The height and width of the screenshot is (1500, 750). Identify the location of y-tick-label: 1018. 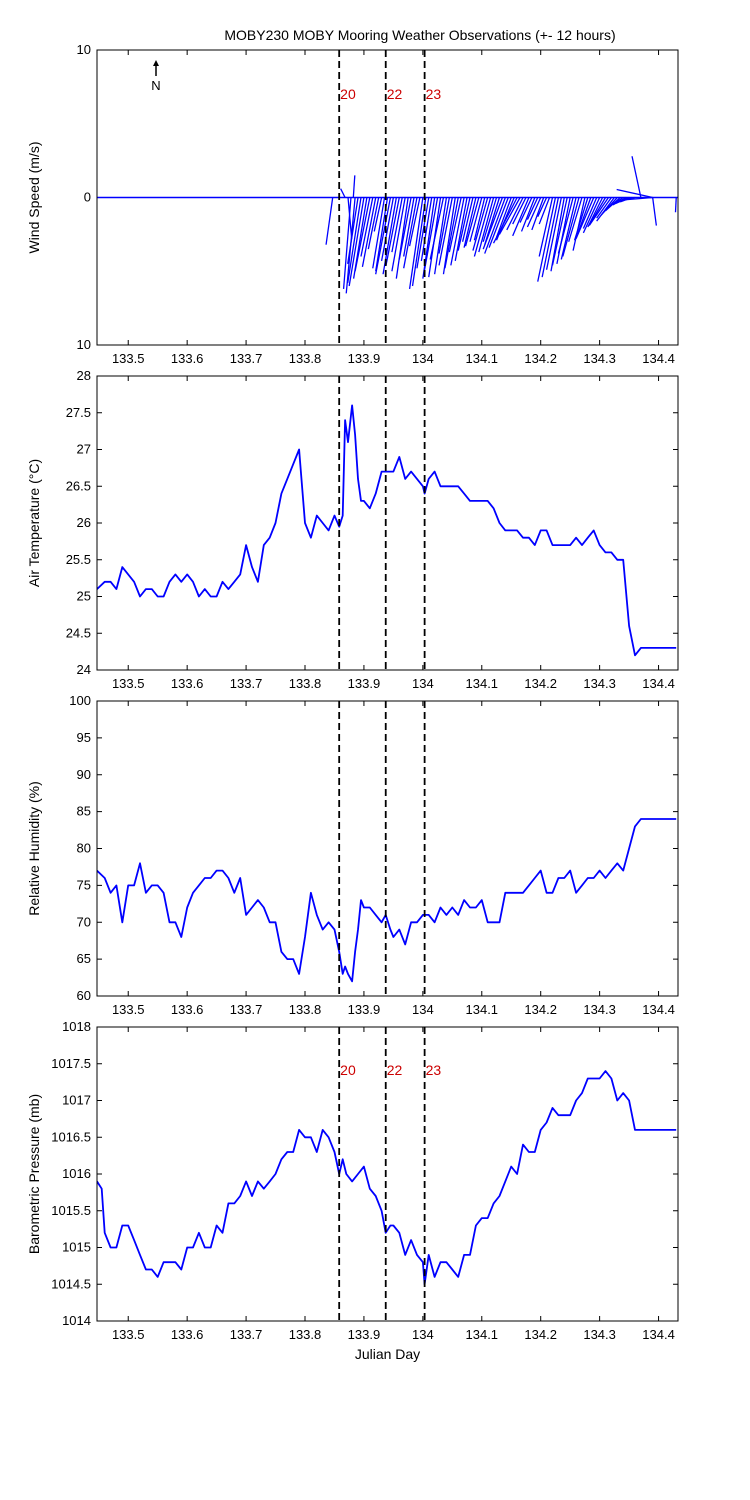
(76, 1026).